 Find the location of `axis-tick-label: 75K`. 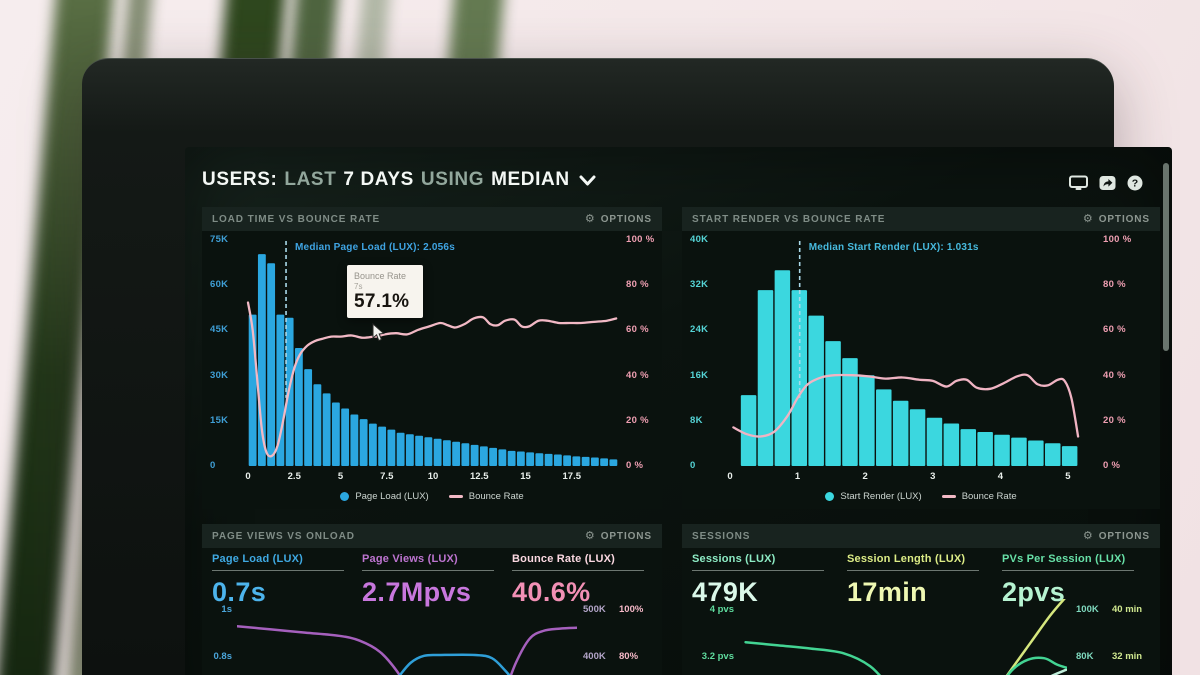

axis-tick-label: 75K is located at coordinates (219, 239).